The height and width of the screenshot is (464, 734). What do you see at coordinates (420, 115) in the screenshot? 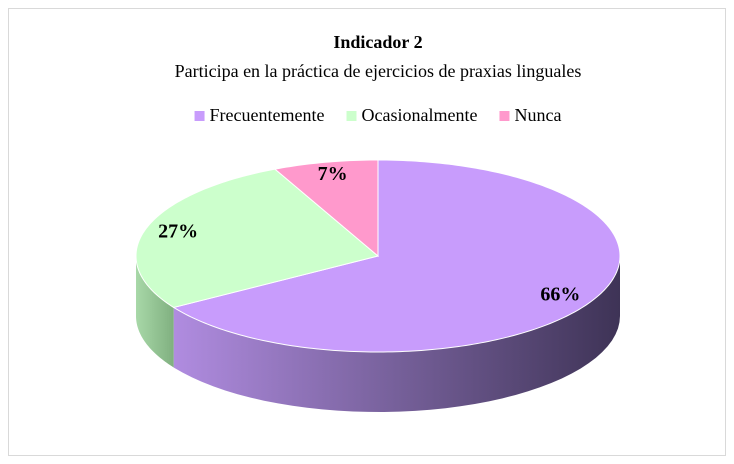
I see `legend-label: Ocasionalmente` at bounding box center [420, 115].